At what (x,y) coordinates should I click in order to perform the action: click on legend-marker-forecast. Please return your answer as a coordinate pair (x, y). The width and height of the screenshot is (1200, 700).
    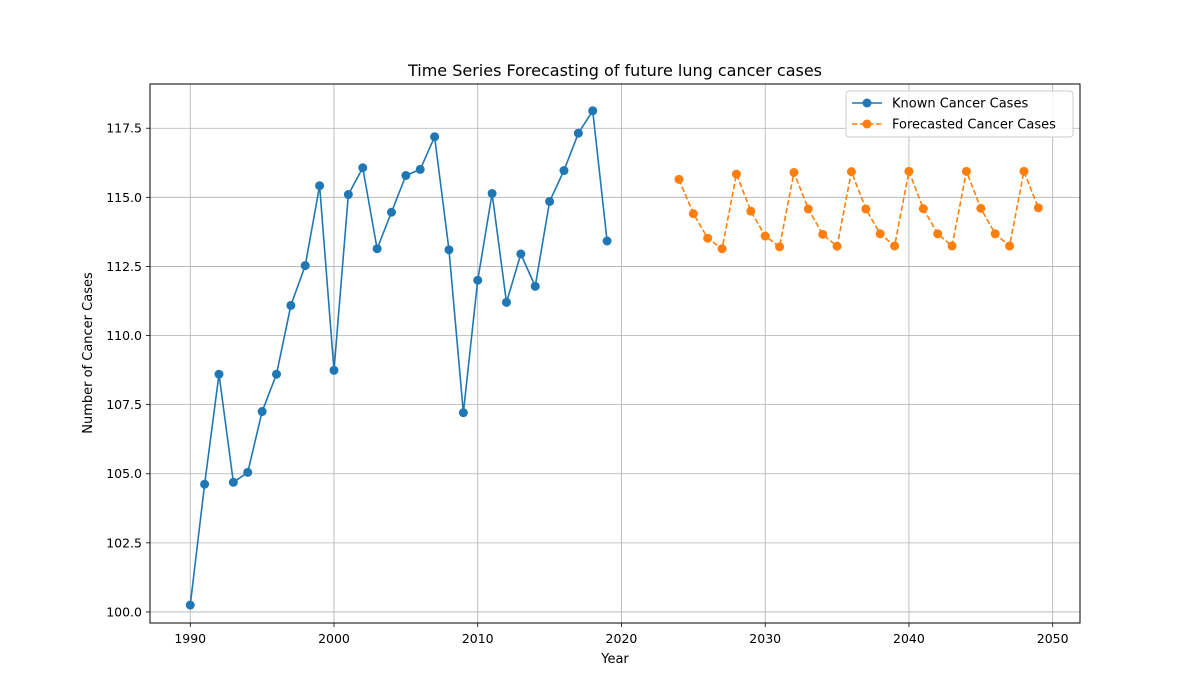
    Looking at the image, I should click on (867, 124).